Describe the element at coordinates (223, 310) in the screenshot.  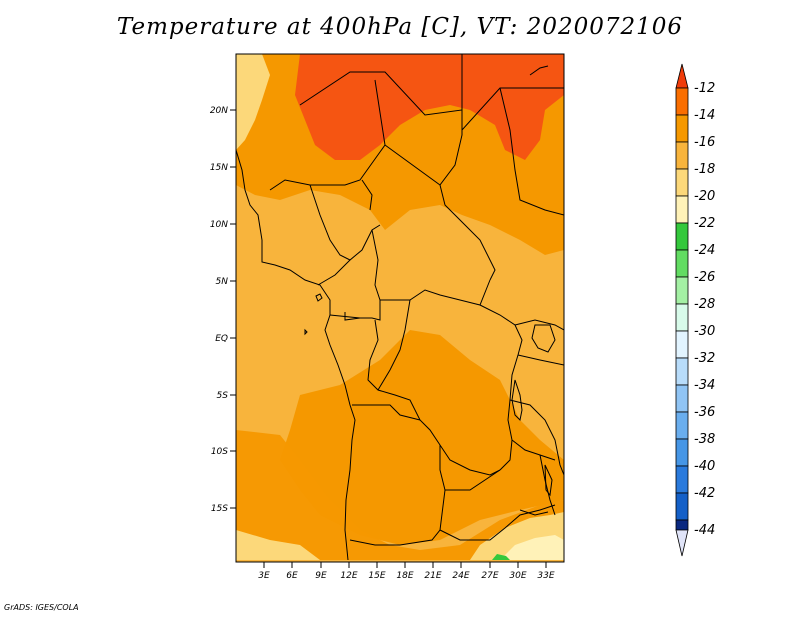
I see `latitude-axis: 20N 15N 10N 5N EQ 5S 10S 15S` at that location.